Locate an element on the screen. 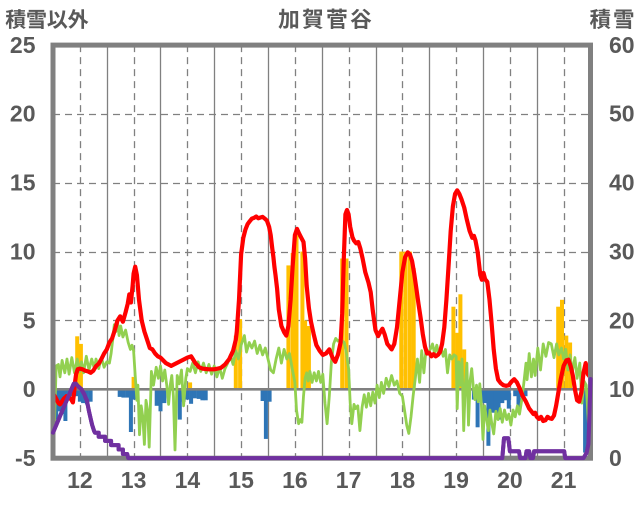 The height and width of the screenshot is (506, 636). svg-text: 30 is located at coordinates (622, 251).